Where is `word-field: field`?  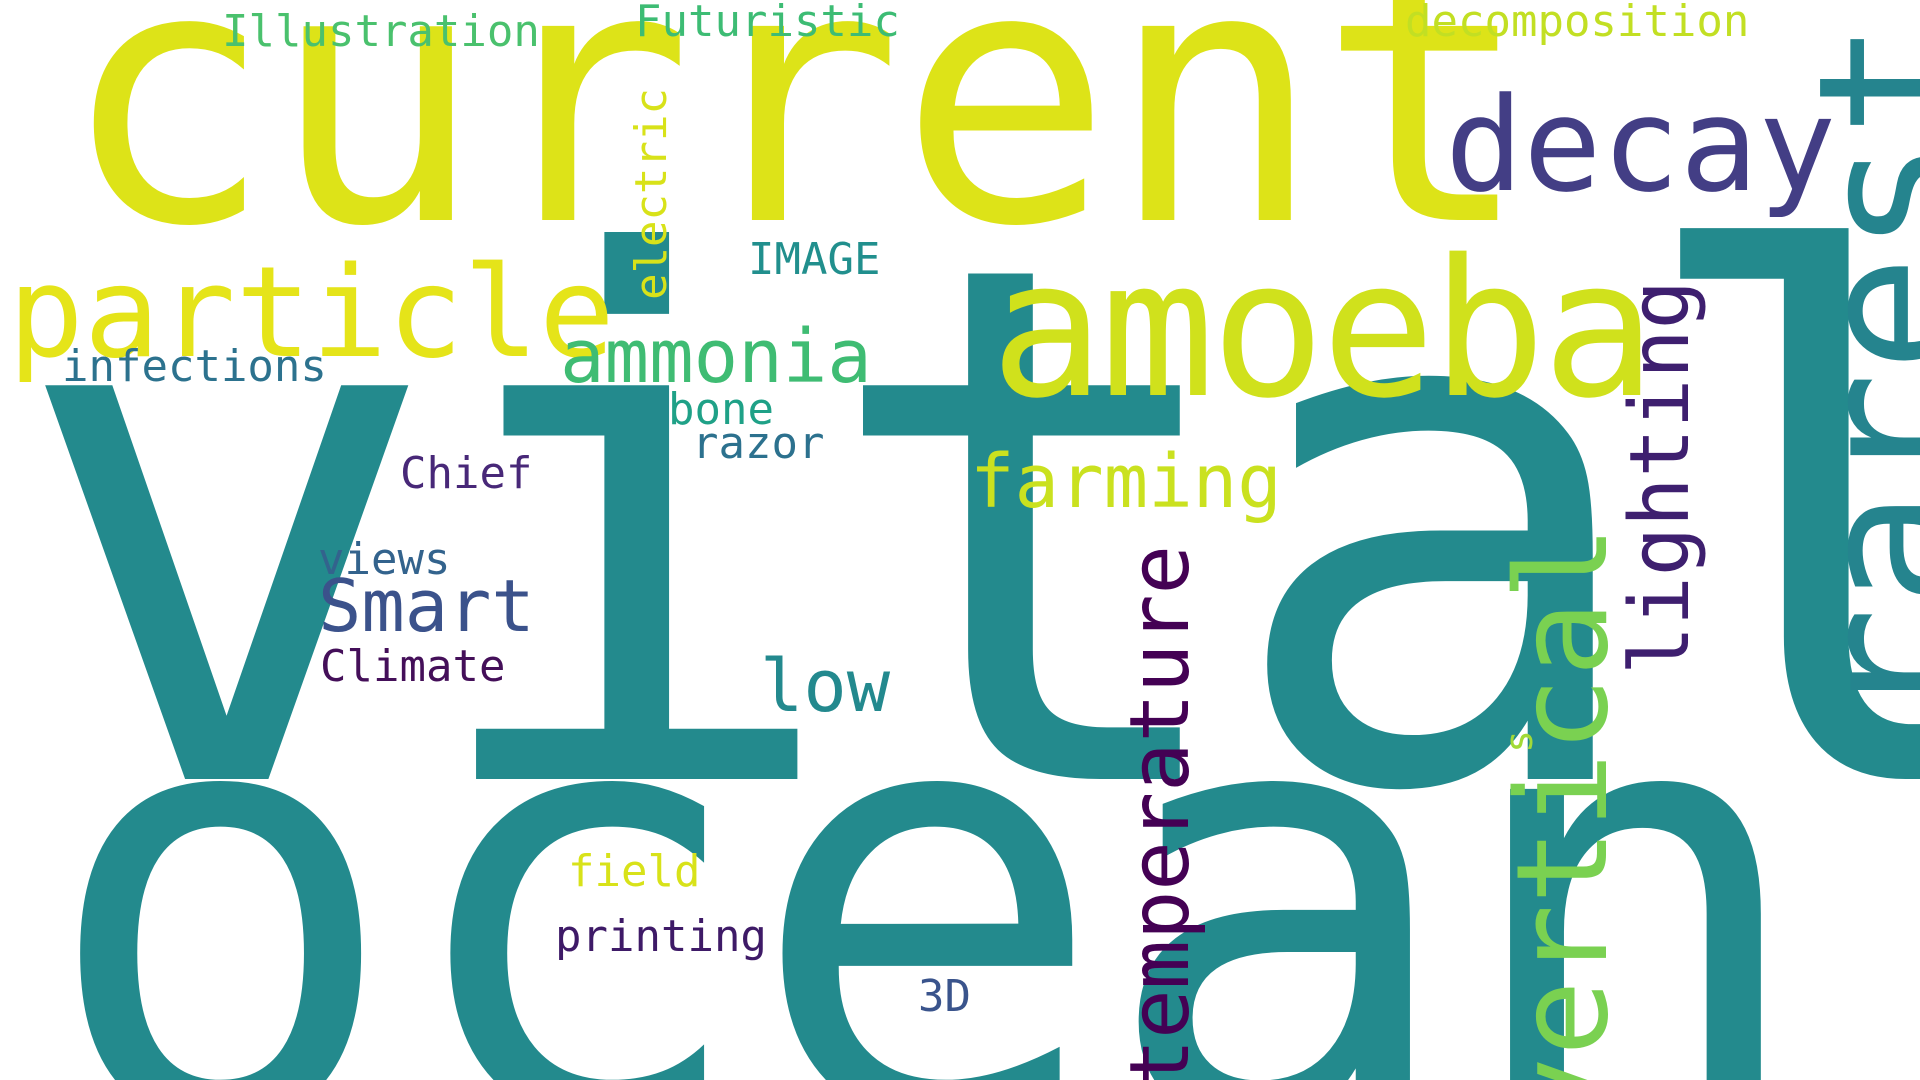 word-field: field is located at coordinates (634, 871).